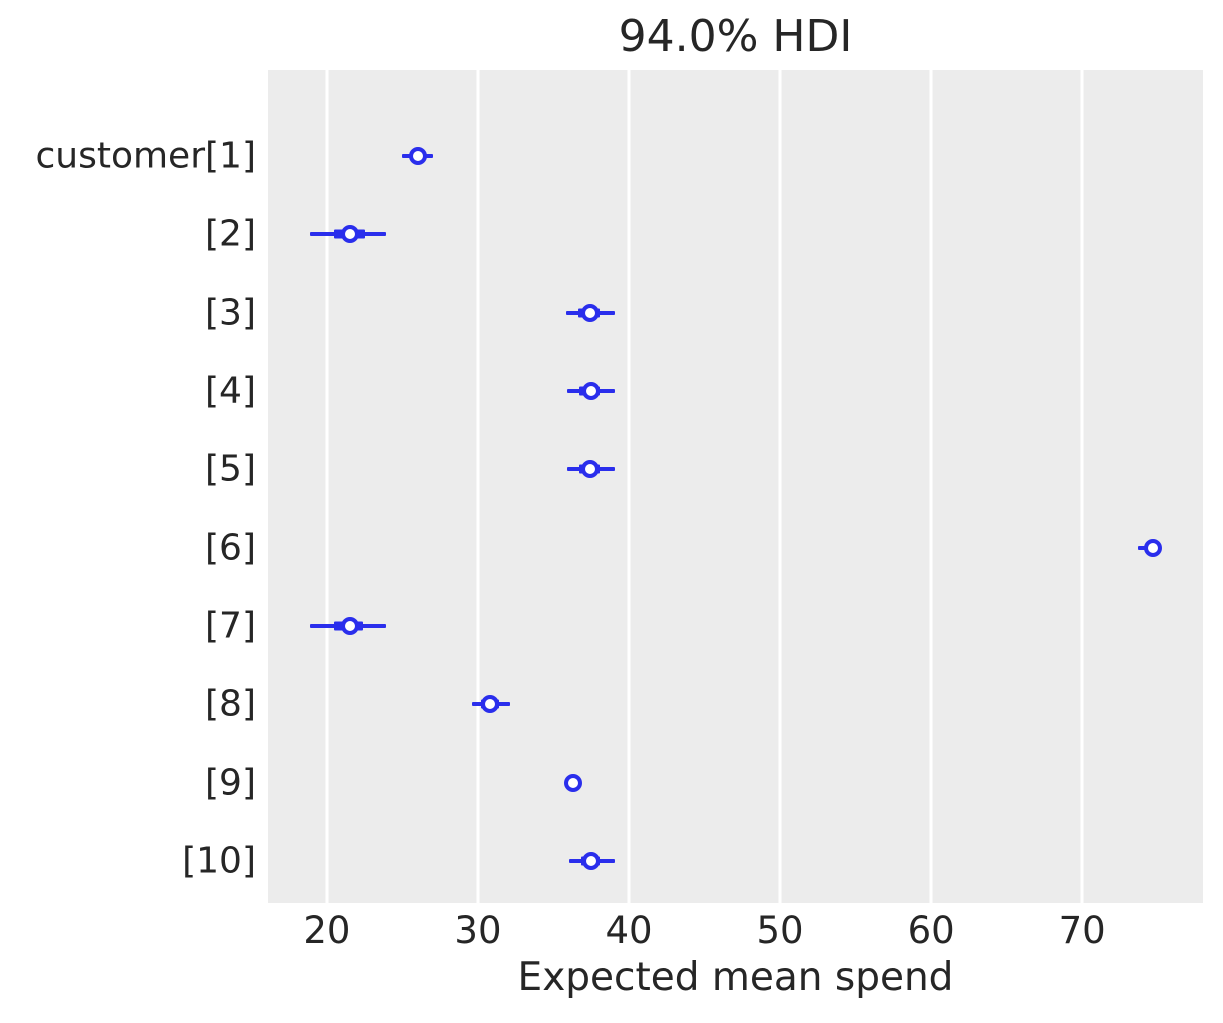  I want to click on y-tick-label-7: [7], so click(230, 626).